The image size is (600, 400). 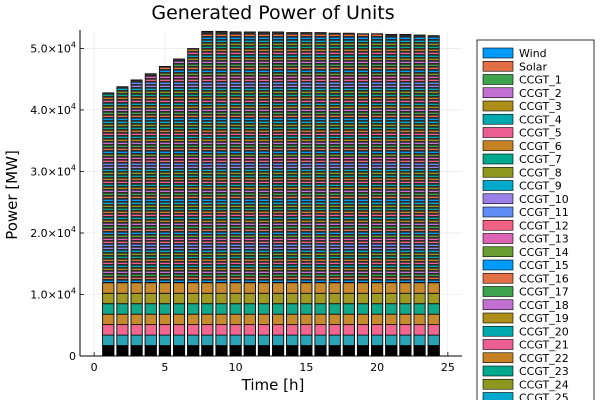 I want to click on x-tick-label: 25, so click(x=448, y=367).